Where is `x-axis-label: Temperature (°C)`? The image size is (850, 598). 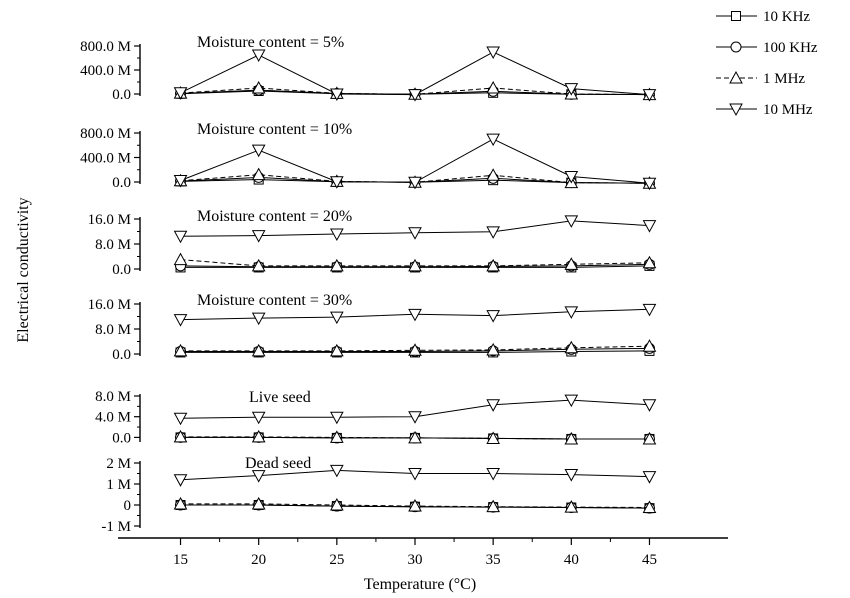
x-axis-label: Temperature (°C) is located at coordinates (420, 584).